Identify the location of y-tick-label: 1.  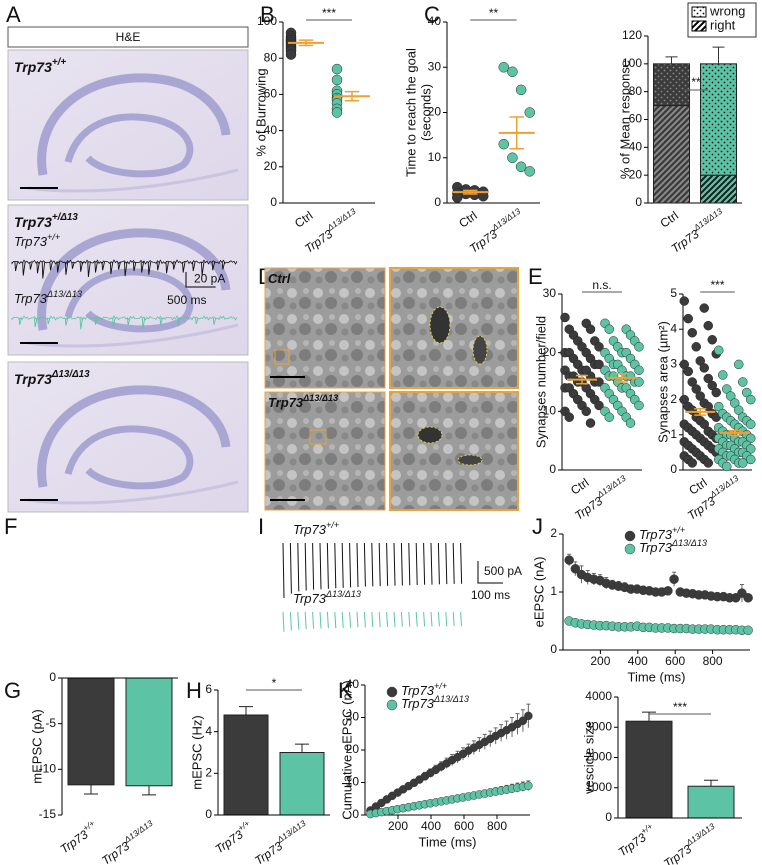
(673, 434).